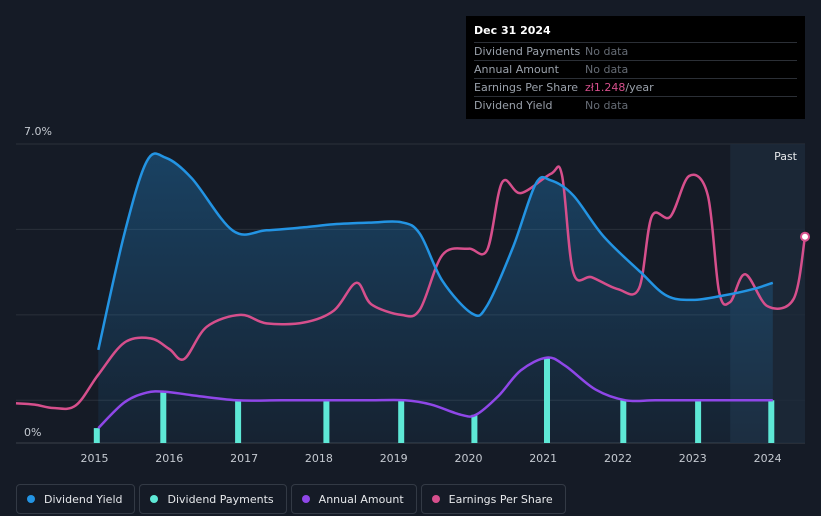  What do you see at coordinates (38, 131) in the screenshot?
I see `y-tick-top: 7.0%` at bounding box center [38, 131].